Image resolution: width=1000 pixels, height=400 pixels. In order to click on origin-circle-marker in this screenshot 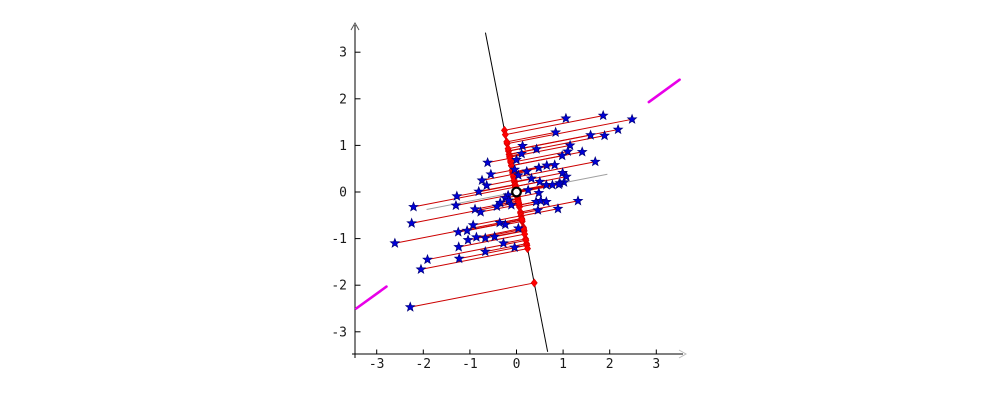, I will do `click(516, 192)`.